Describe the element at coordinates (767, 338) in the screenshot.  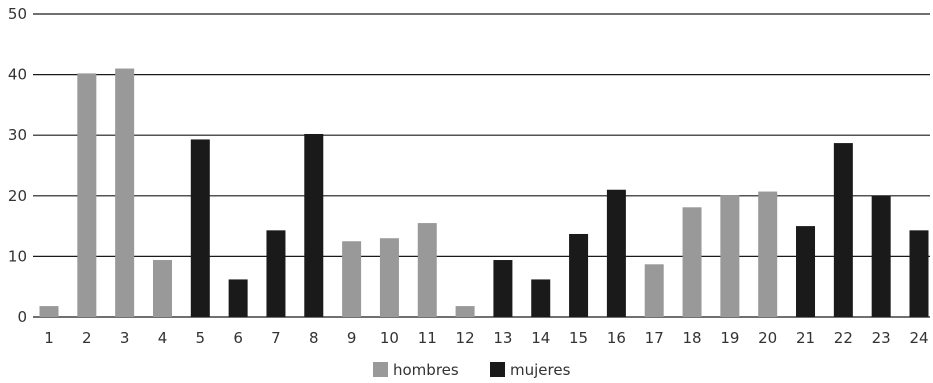
I see `x-tick-label: 20` at that location.